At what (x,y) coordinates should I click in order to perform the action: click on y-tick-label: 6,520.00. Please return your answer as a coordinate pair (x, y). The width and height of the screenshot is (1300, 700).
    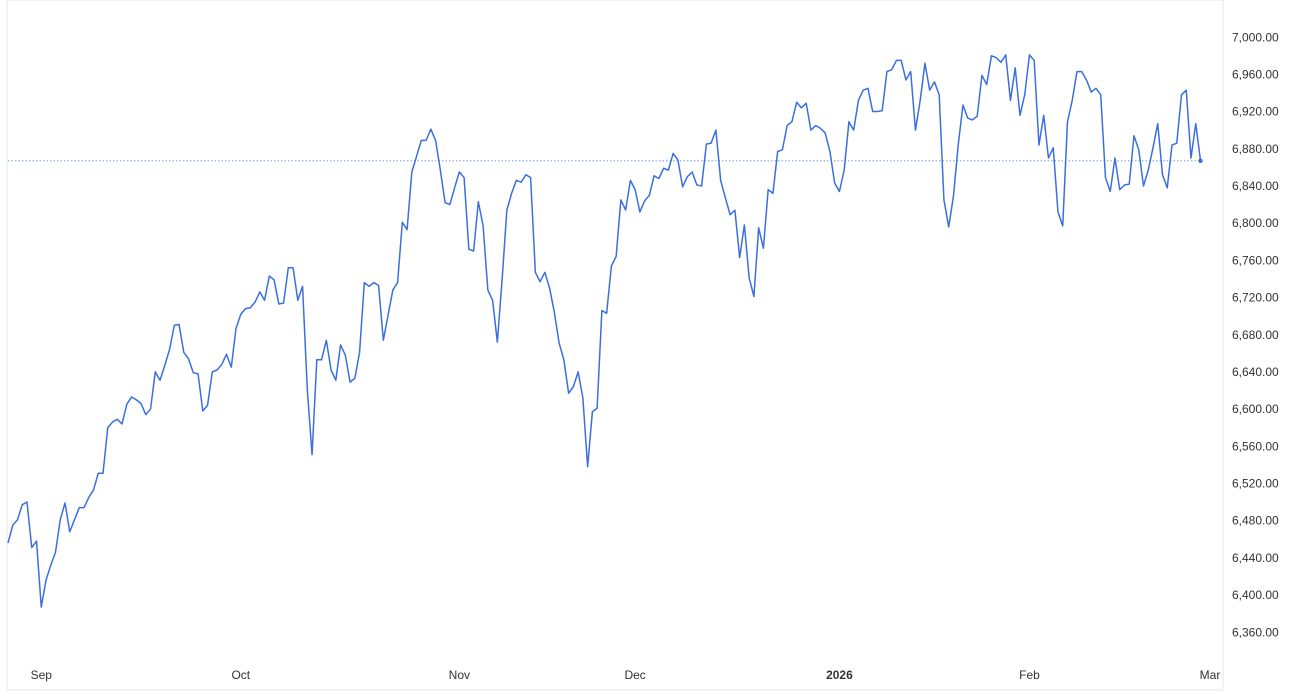
    Looking at the image, I should click on (1255, 484).